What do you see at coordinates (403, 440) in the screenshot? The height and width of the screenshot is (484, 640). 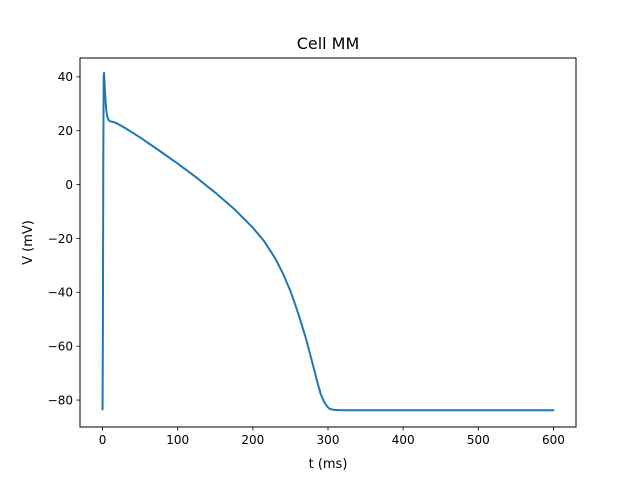 I see `x-tick-label: 400` at bounding box center [403, 440].